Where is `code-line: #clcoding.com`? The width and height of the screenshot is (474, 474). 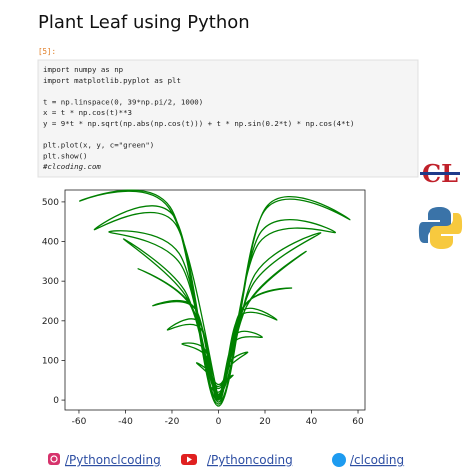
code-line: #clcoding.com is located at coordinates (71, 166).